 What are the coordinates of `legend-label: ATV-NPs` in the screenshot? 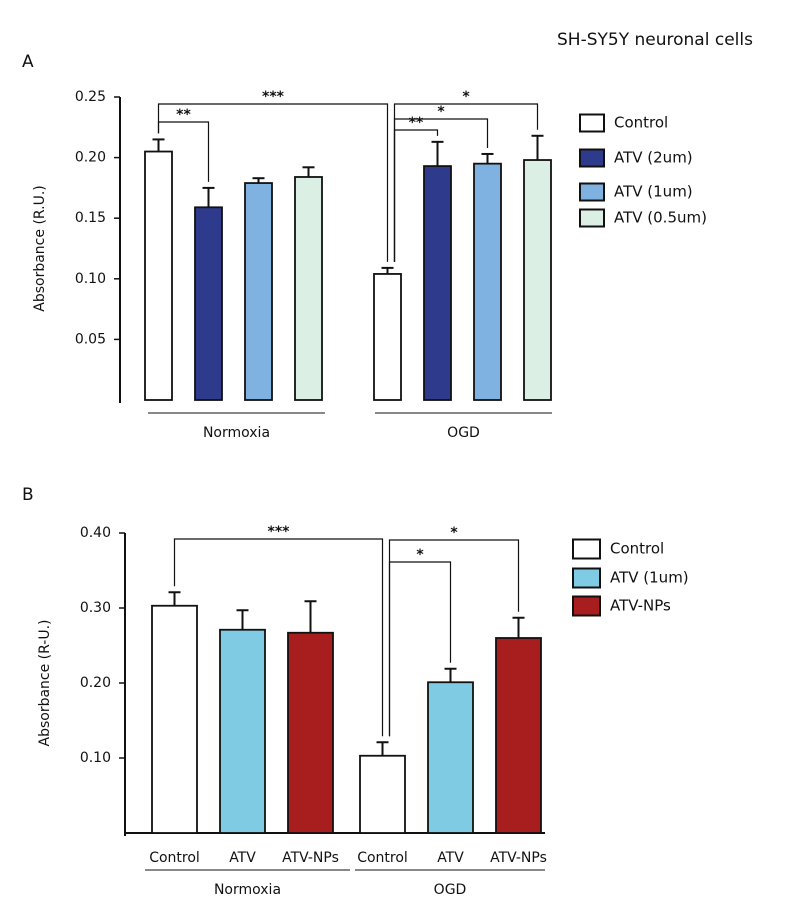 It's located at (640, 606).